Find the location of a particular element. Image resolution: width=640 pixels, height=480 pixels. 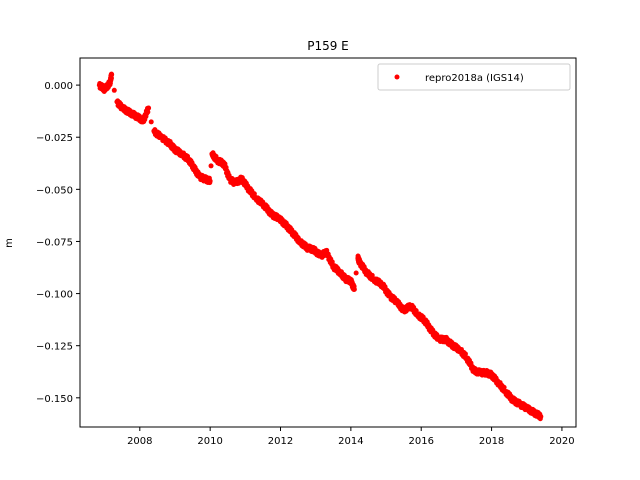

legend-label: repro2018a (IGS14) is located at coordinates (474, 78).